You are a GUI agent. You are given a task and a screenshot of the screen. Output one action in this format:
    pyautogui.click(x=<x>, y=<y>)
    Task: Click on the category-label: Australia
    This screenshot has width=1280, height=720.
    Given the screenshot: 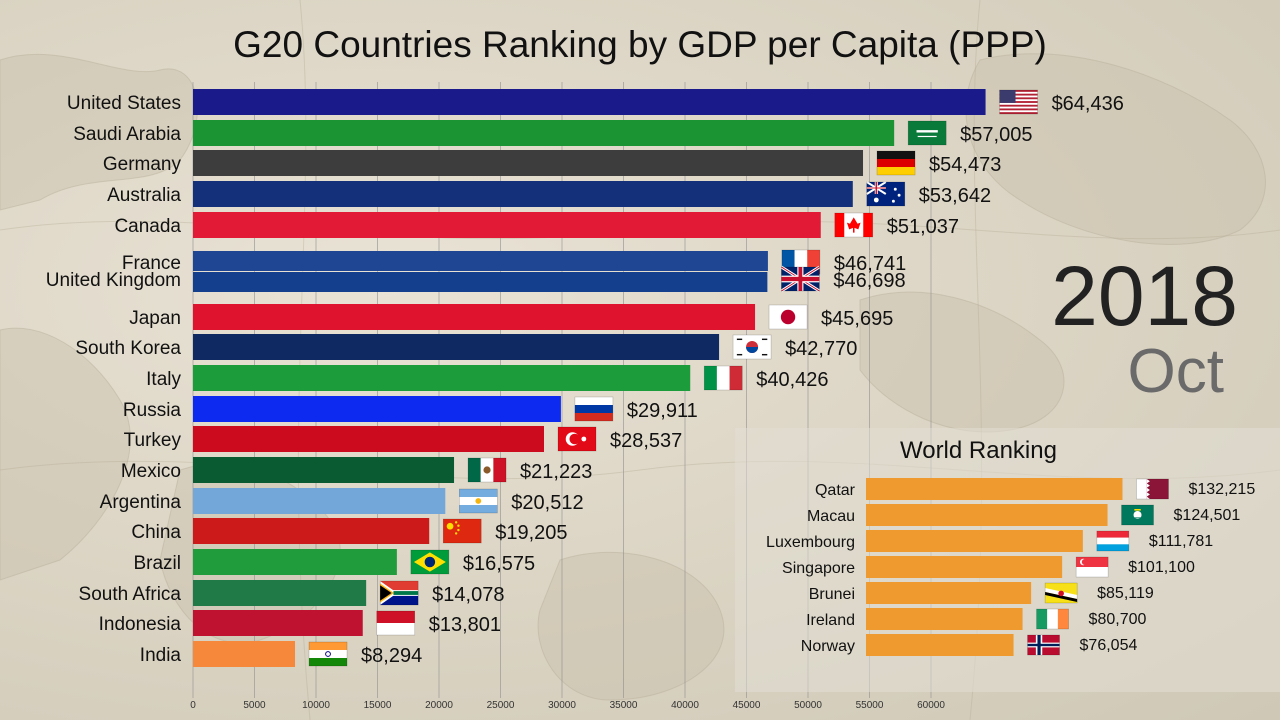 What is the action you would take?
    pyautogui.click(x=144, y=195)
    